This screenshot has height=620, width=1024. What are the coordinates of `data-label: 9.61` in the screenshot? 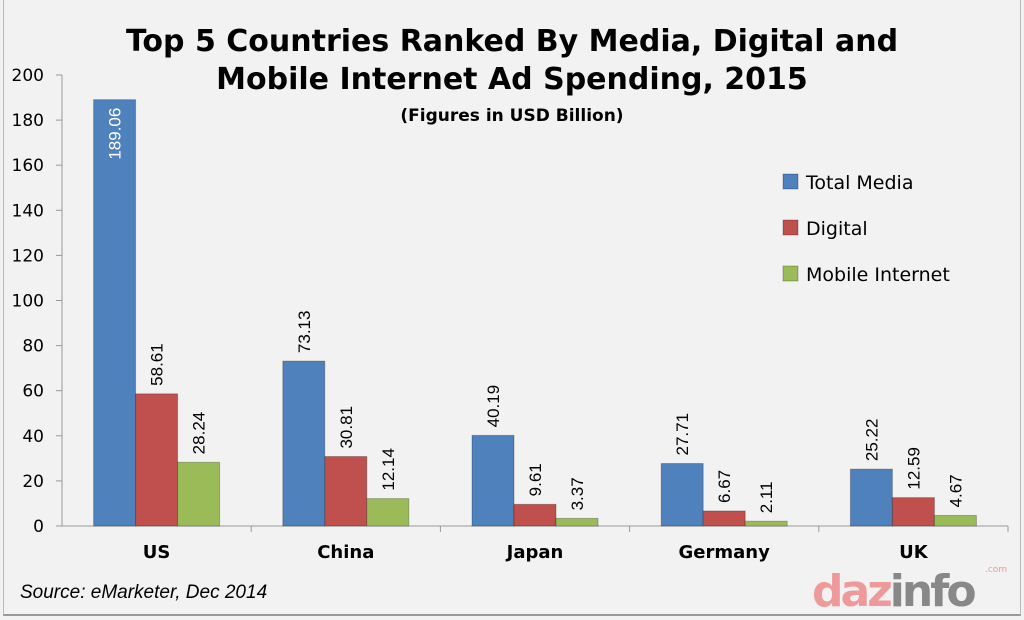 It's located at (535, 479).